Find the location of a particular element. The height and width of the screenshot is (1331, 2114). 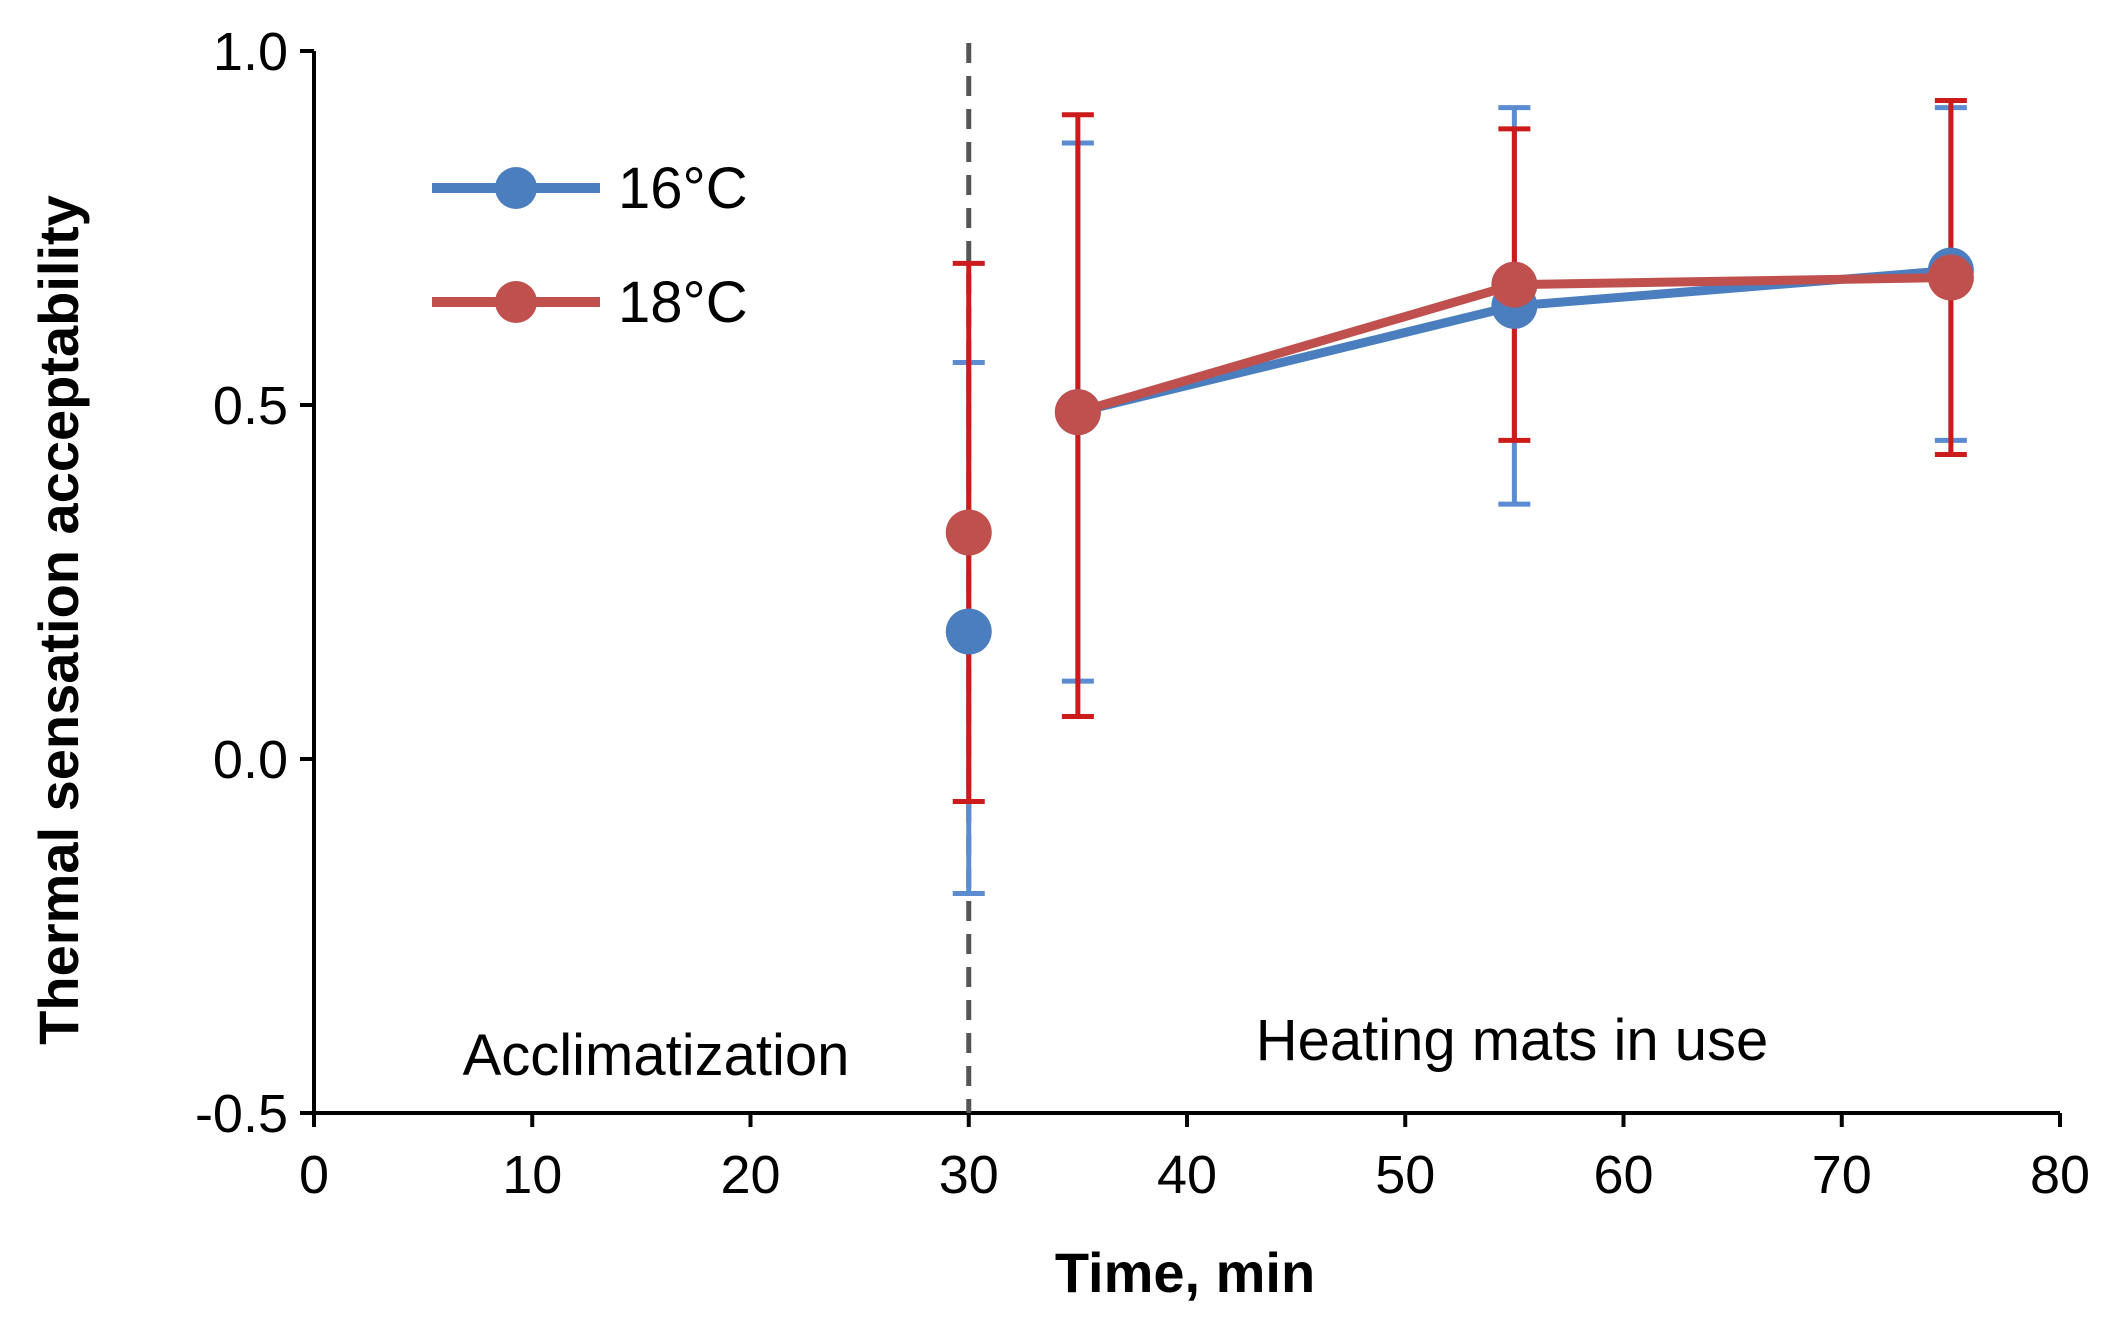

x-tick-label: 80 is located at coordinates (2060, 1175).